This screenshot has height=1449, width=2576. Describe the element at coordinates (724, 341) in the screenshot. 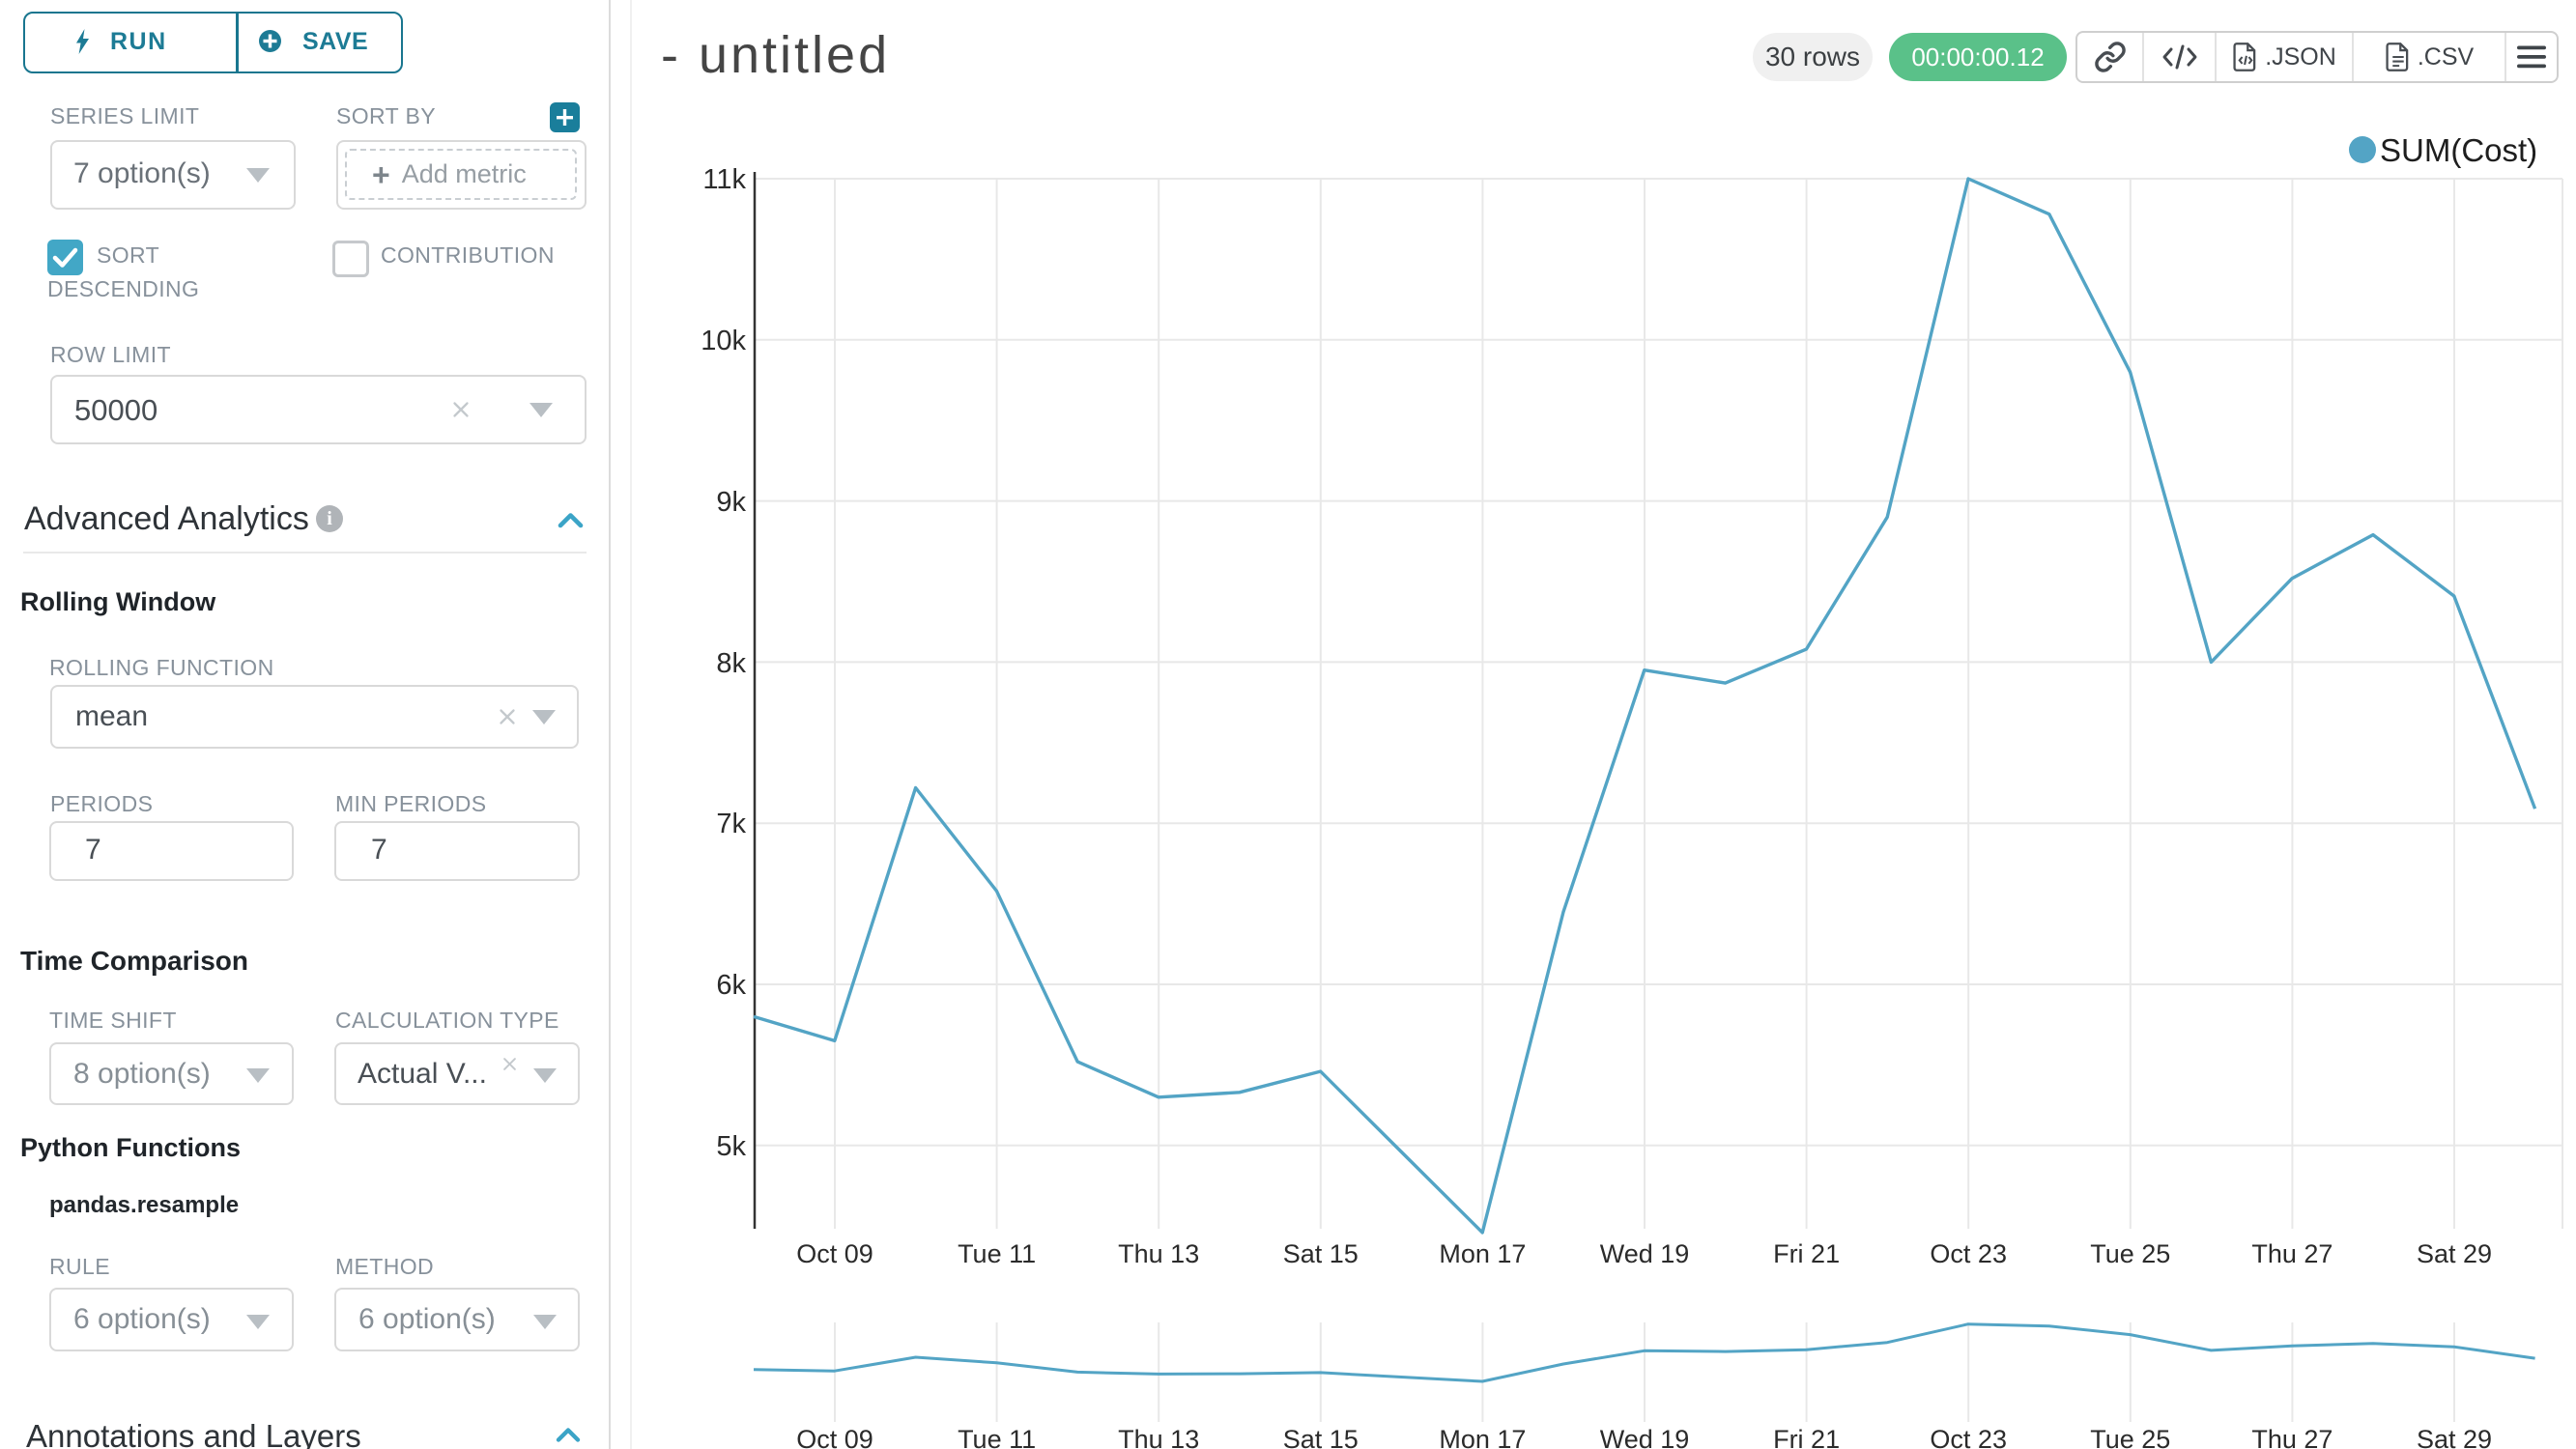

I see `svg-text: 10k` at that location.